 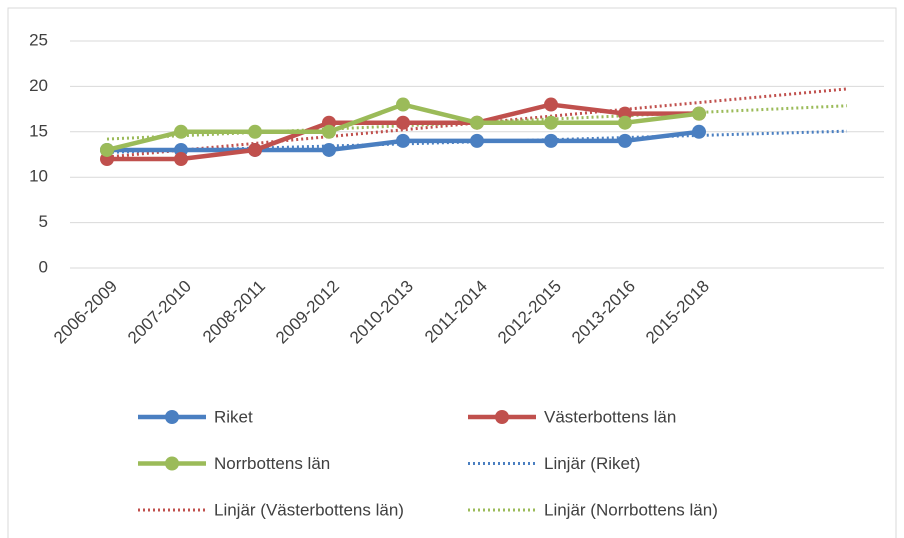 I want to click on x-tick-label: 2011-2014, so click(x=456, y=312).